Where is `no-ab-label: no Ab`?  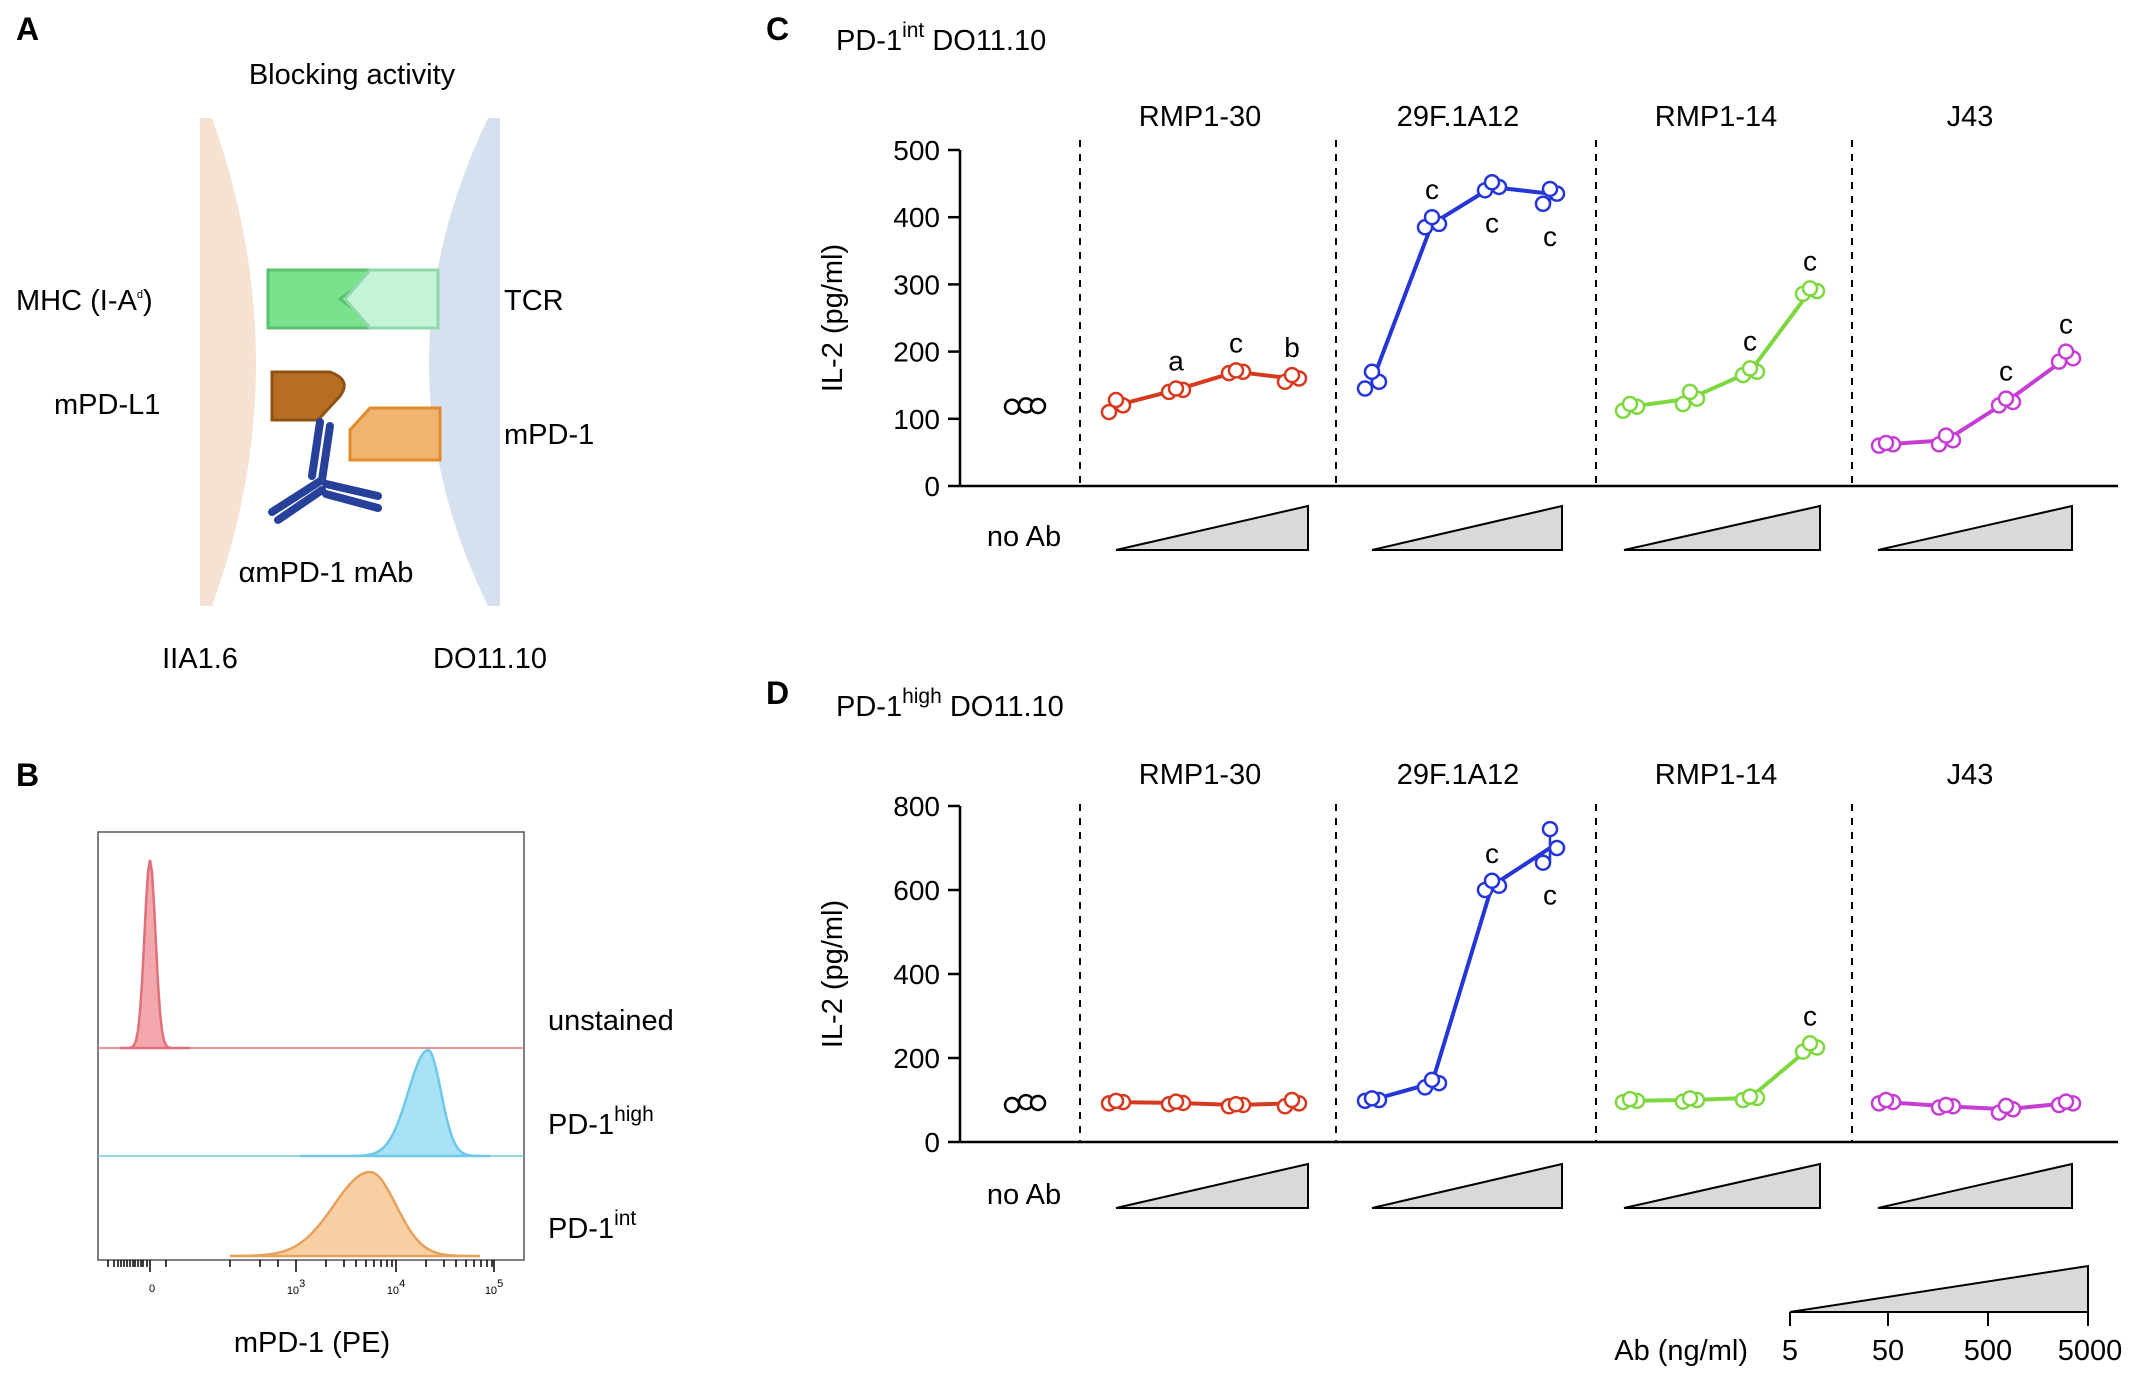 no-ab-label: no Ab is located at coordinates (1024, 1195).